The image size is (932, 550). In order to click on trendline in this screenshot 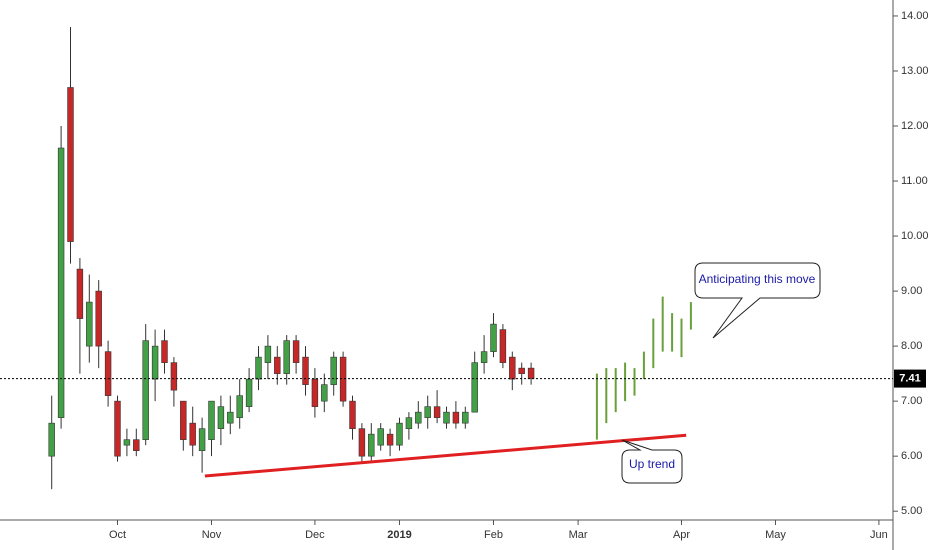, I will do `click(445, 455)`.